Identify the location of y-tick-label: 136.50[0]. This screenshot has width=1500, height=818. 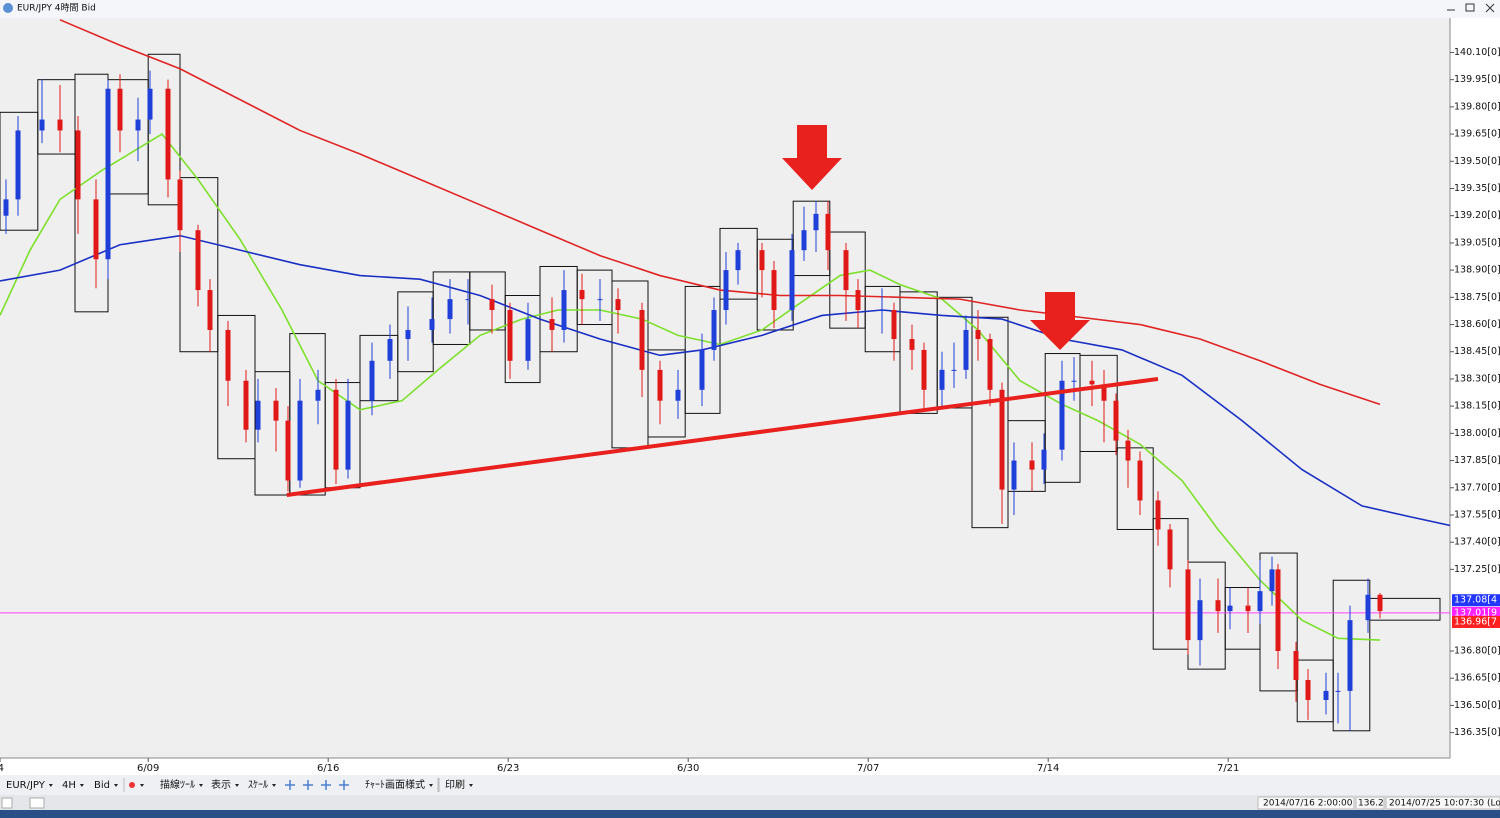
(1477, 705).